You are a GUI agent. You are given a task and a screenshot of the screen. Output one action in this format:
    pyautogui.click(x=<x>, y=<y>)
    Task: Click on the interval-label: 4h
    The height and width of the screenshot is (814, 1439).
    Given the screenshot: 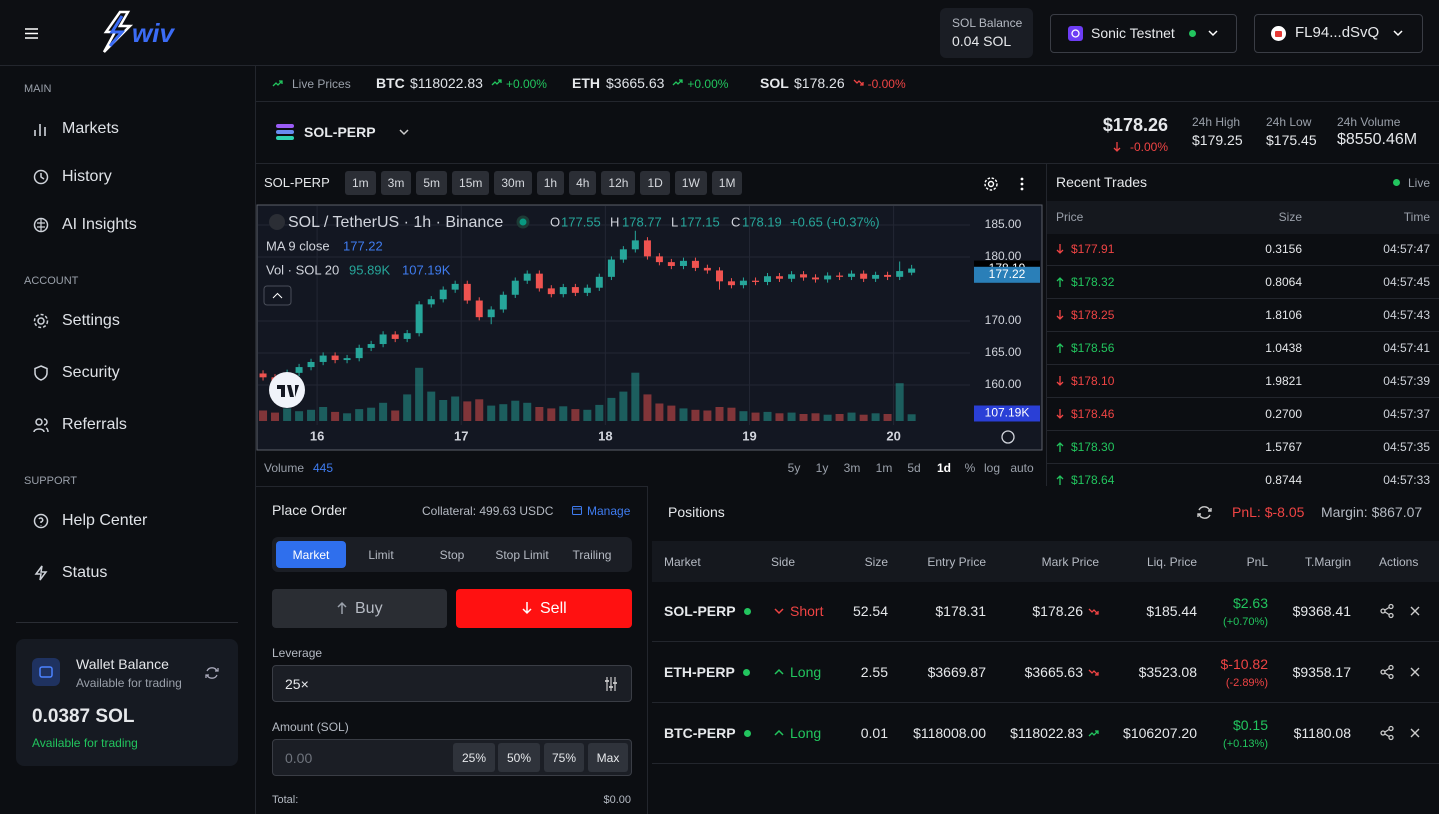 What is the action you would take?
    pyautogui.click(x=583, y=183)
    